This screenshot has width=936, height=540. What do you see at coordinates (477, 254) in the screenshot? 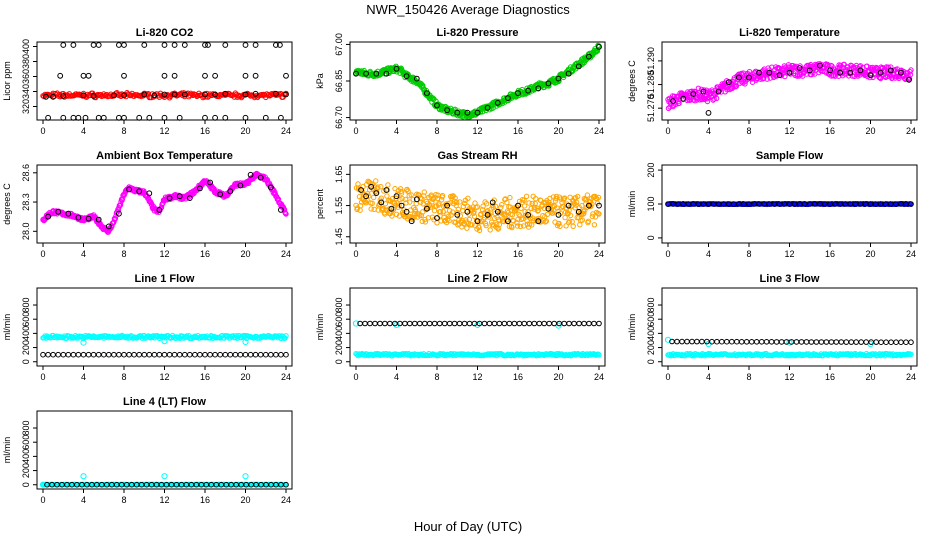
I see `x-tick-label: 12` at bounding box center [477, 254].